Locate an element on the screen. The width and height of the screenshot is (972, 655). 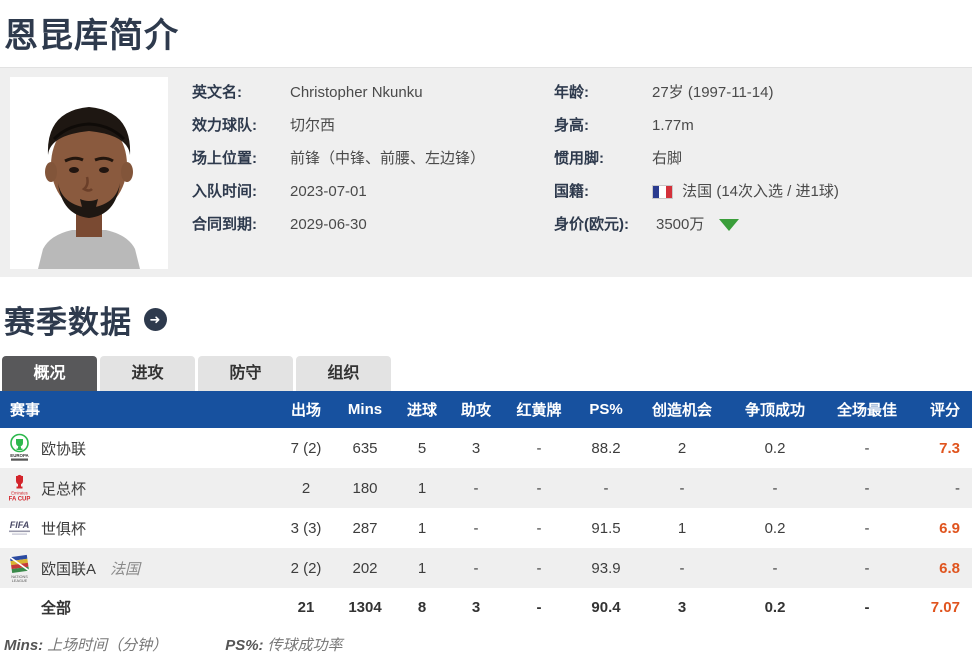
field-label: 英文名: is located at coordinates (217, 92).